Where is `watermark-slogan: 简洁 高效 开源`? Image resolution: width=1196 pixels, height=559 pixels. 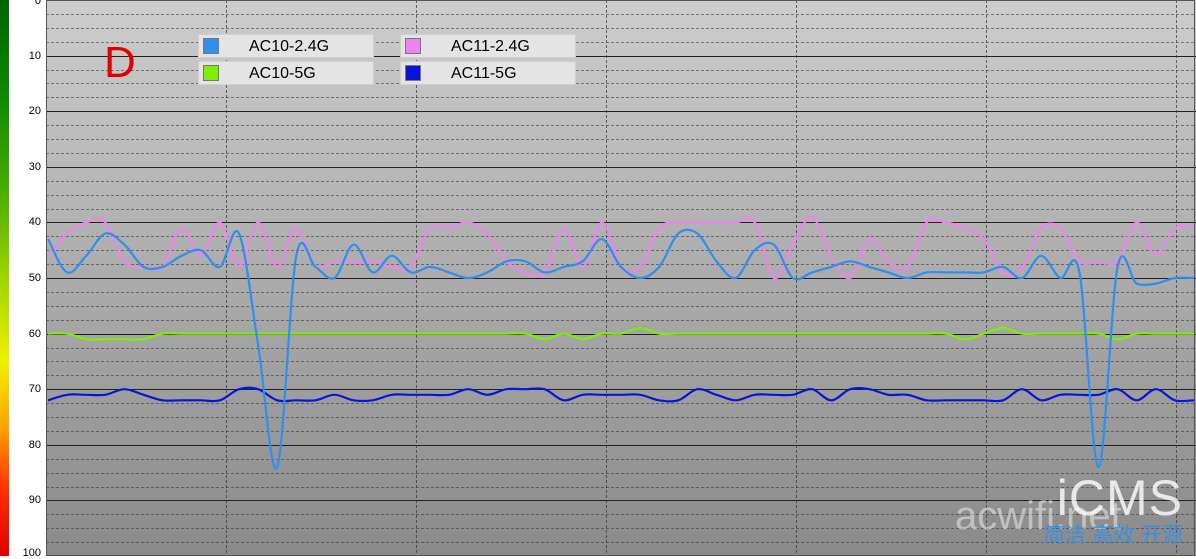 watermark-slogan: 简洁 高效 开源 is located at coordinates (1113, 535).